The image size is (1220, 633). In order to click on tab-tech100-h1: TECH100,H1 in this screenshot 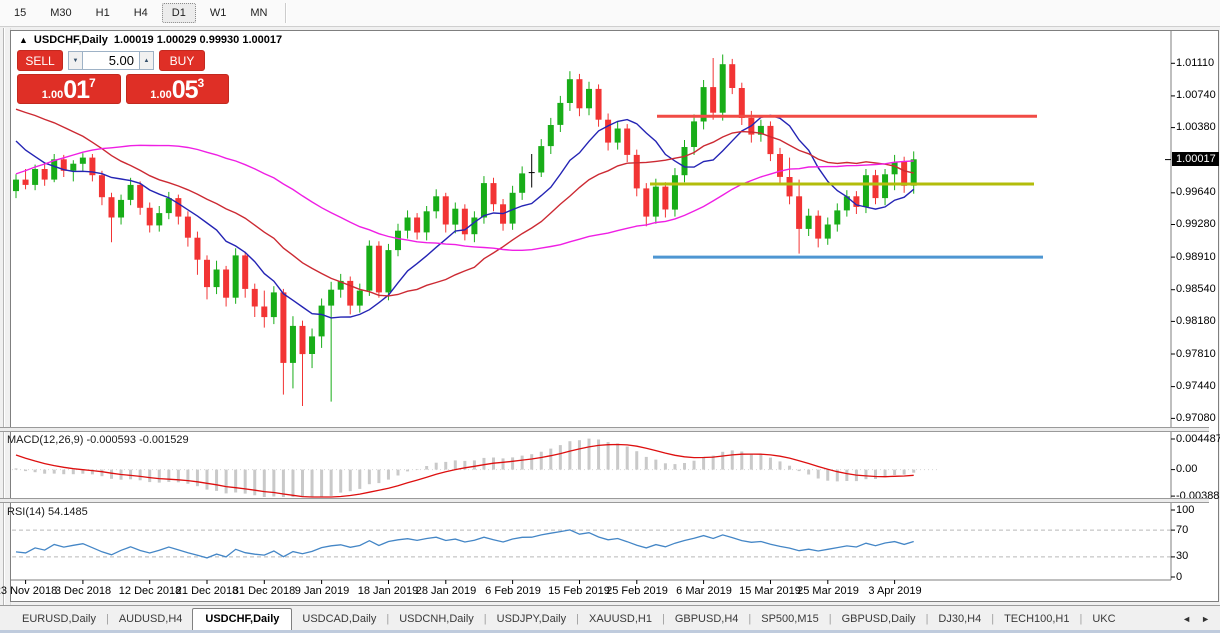, I will do `click(1037, 619)`.